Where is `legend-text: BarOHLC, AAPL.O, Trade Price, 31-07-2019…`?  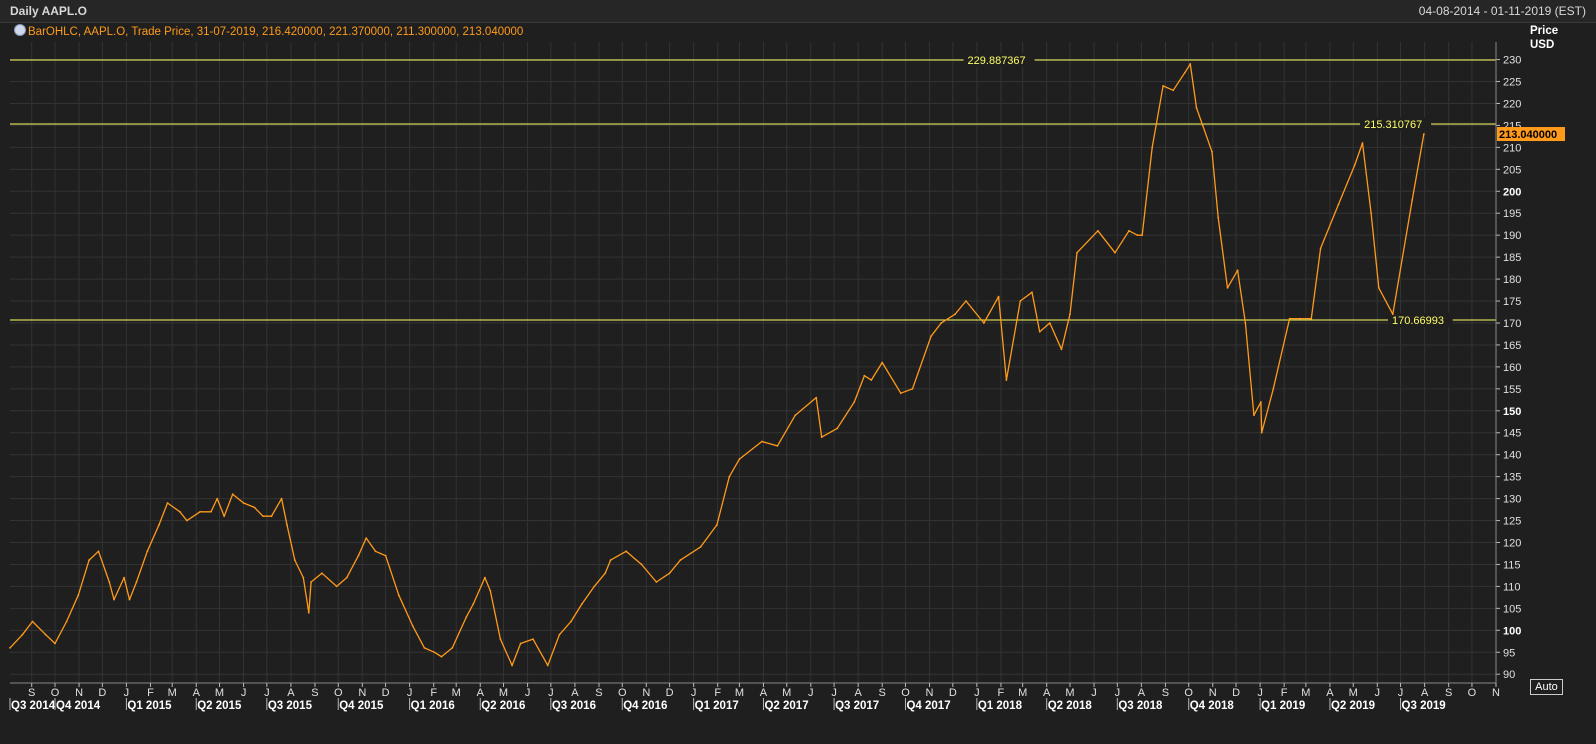 legend-text: BarOHLC, AAPL.O, Trade Price, 31-07-2019… is located at coordinates (276, 32).